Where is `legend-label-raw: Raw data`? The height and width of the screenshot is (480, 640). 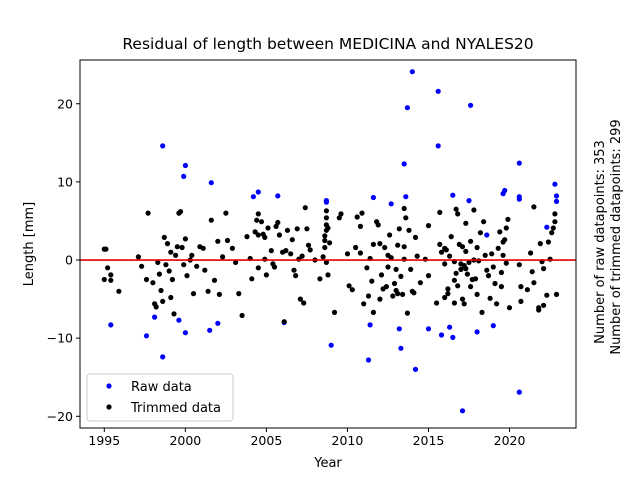
legend-label-raw: Raw data is located at coordinates (161, 387).